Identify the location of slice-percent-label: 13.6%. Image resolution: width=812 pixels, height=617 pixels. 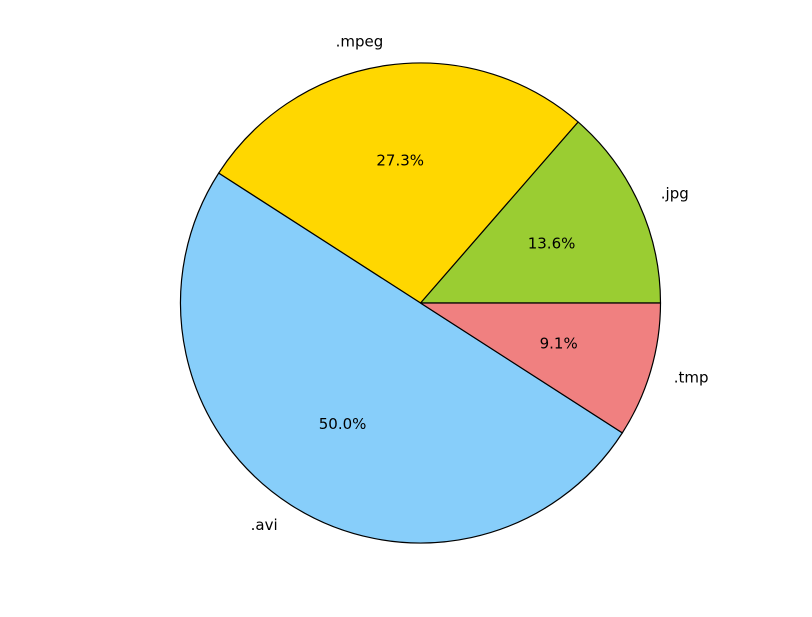
(552, 243).